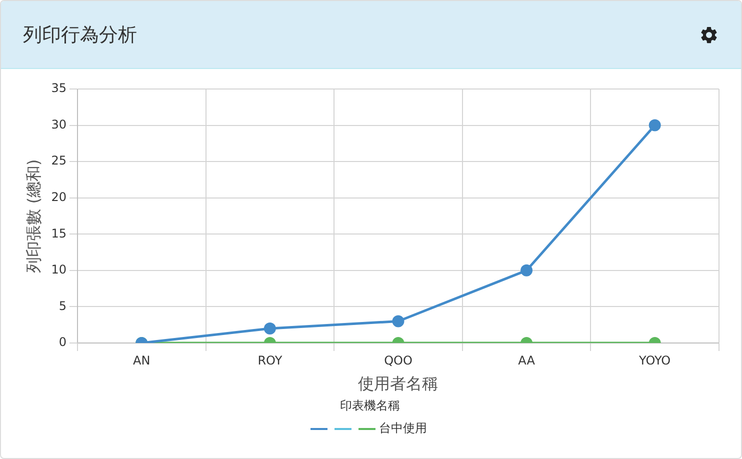 This screenshot has height=459, width=742. What do you see at coordinates (33, 216) in the screenshot?
I see `y-axis-title: 列印張數 (總和)` at bounding box center [33, 216].